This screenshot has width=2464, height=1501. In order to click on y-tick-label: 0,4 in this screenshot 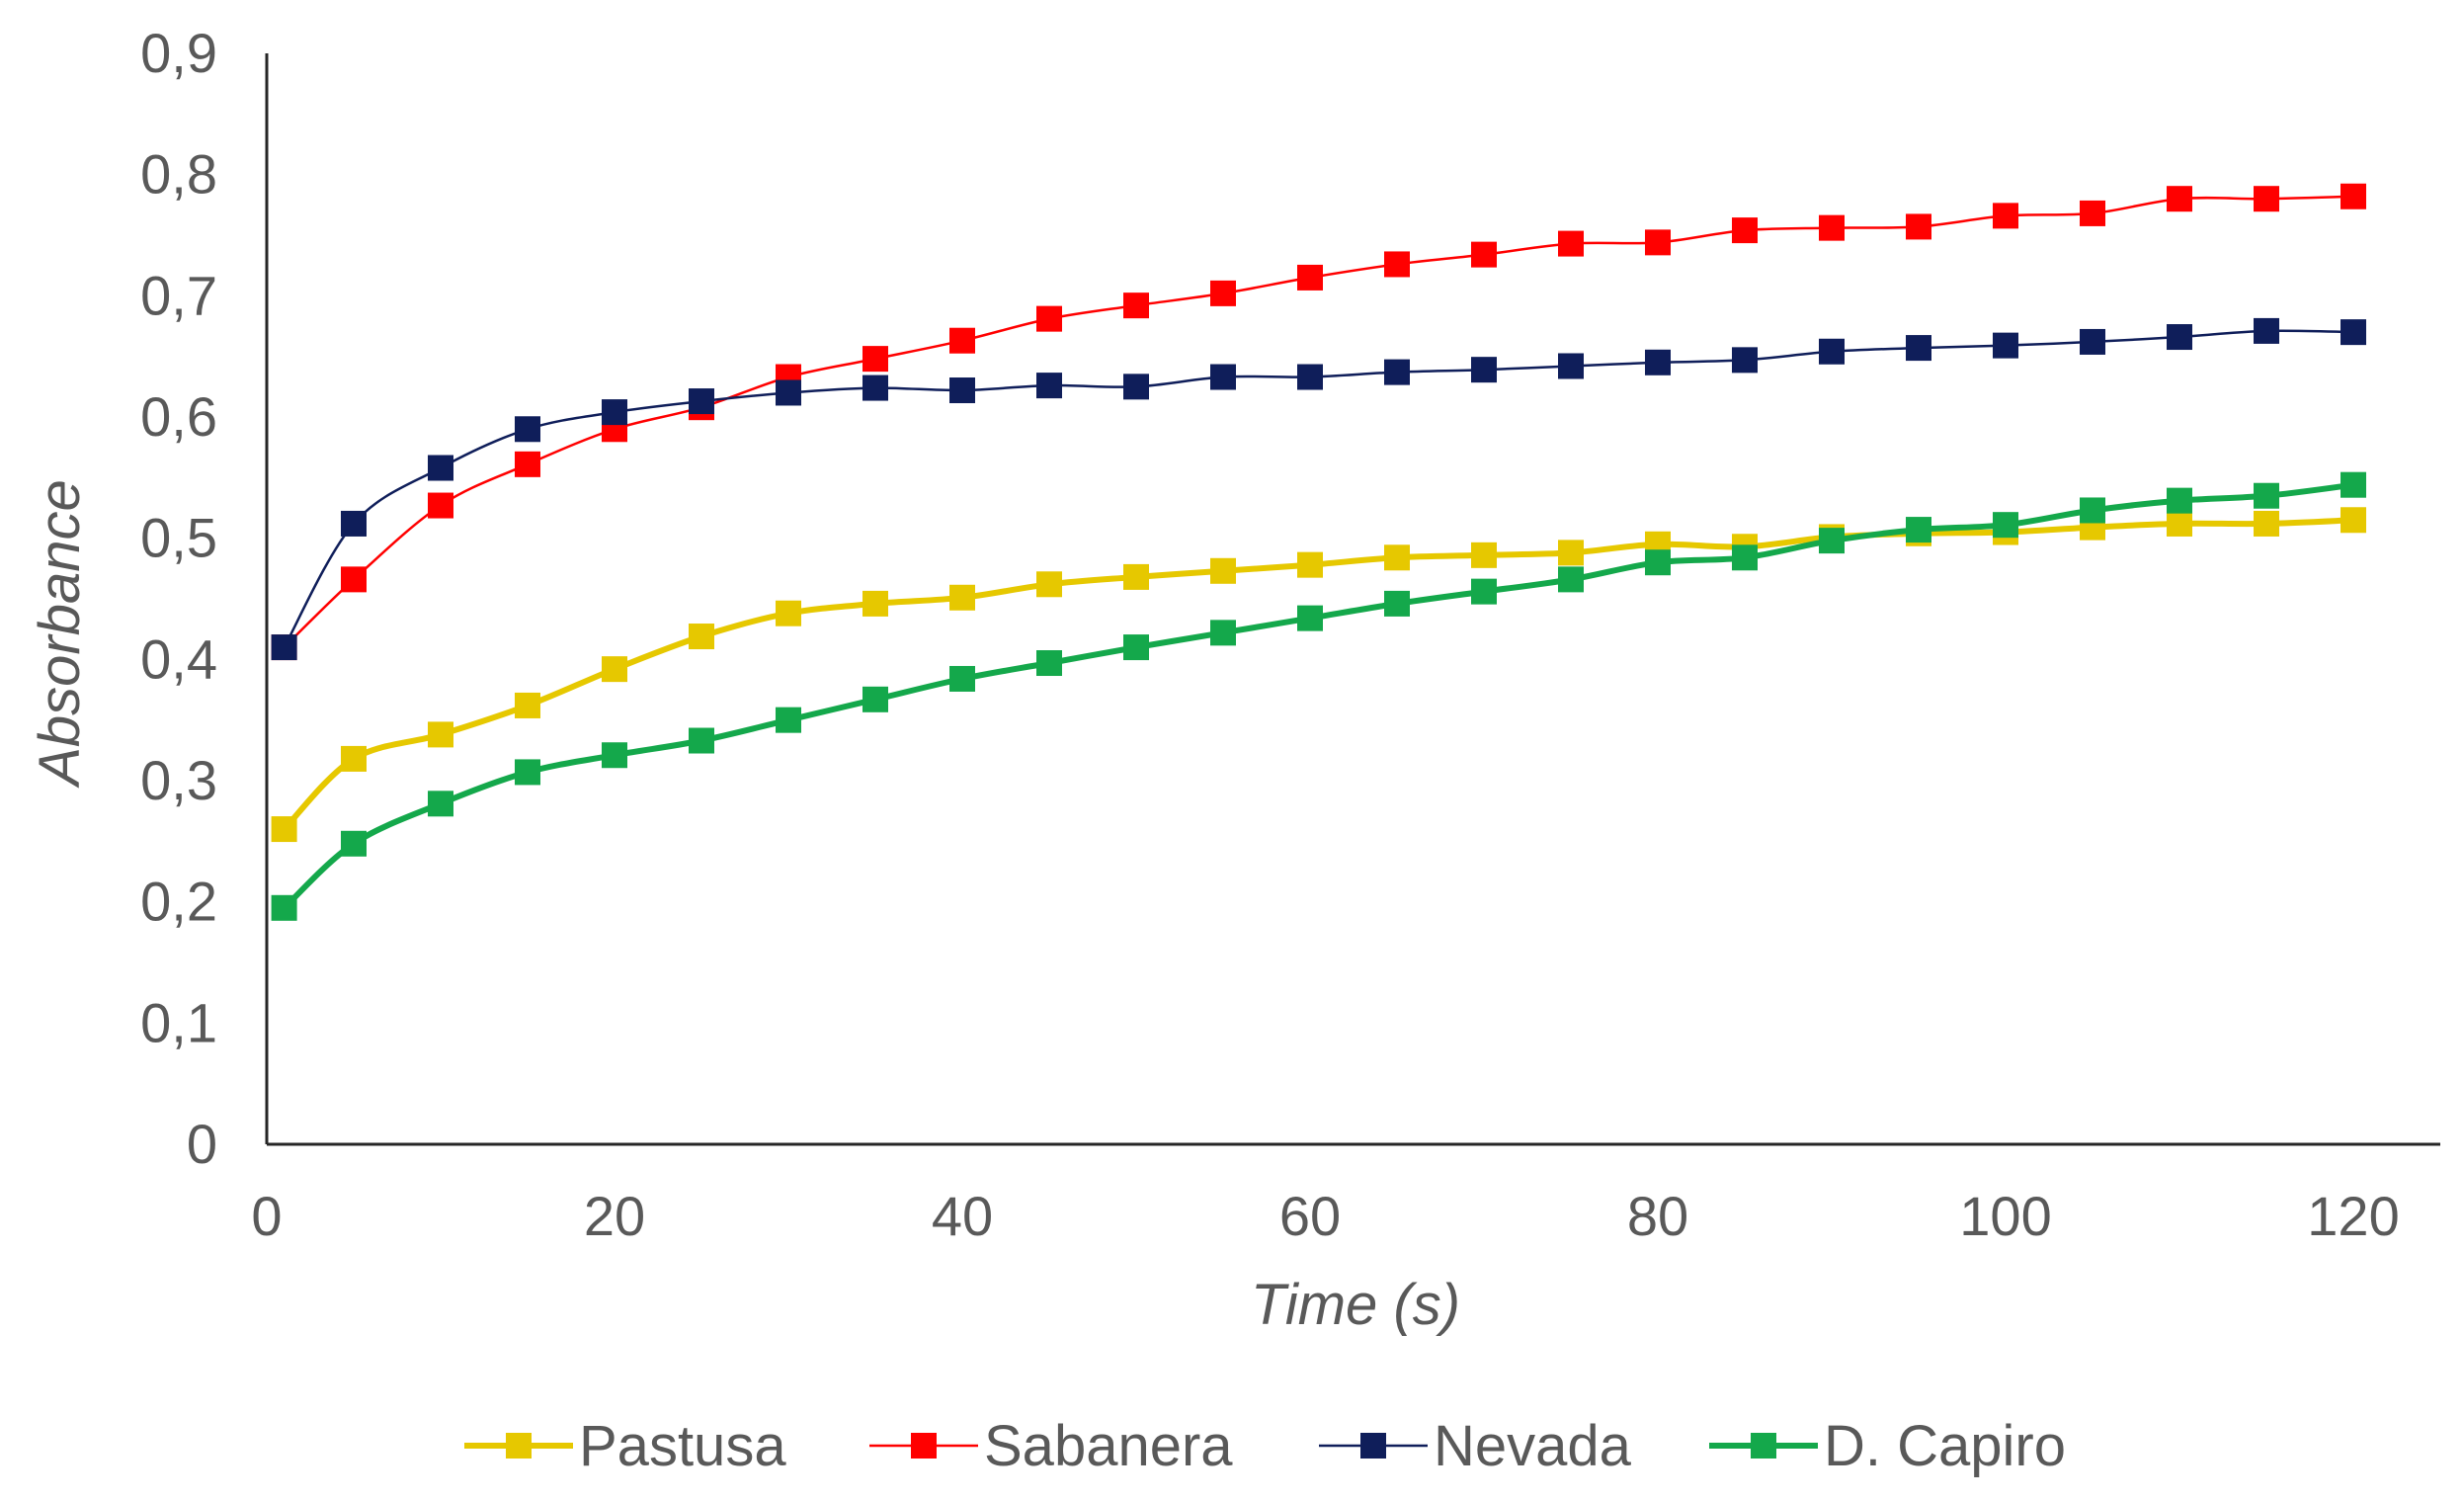, I will do `click(178, 659)`.